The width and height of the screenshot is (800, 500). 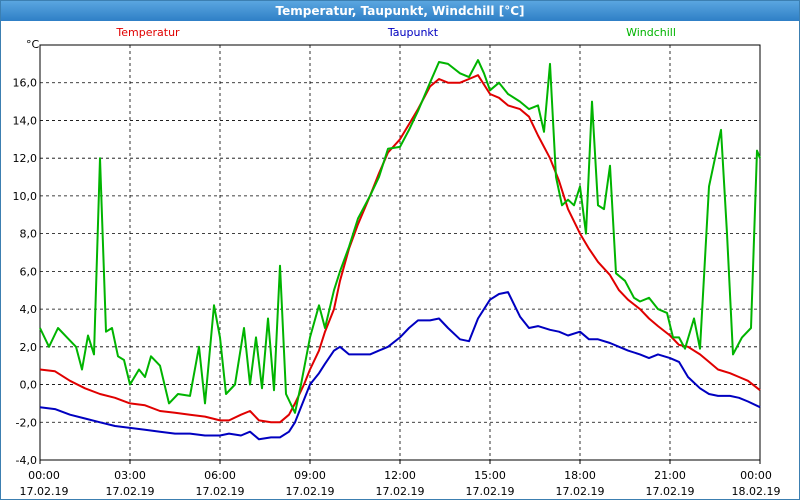 I want to click on y-tick-label: 8,0, so click(x=29, y=234).